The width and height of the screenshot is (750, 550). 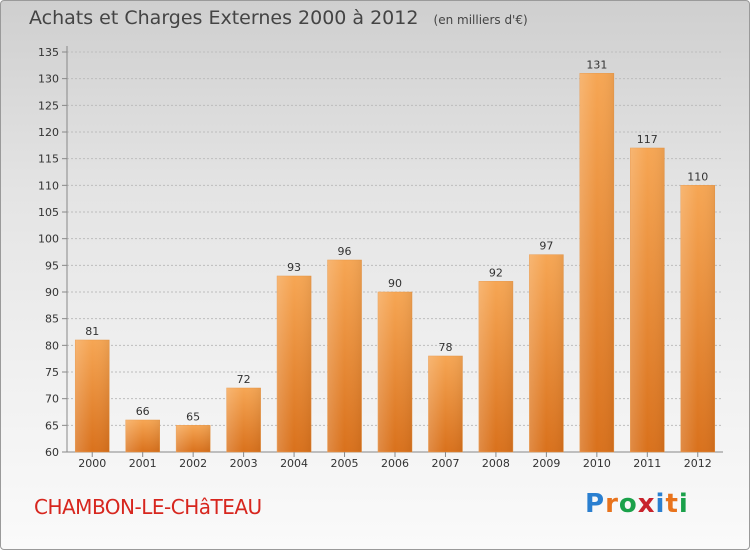 I want to click on data-label: 92, so click(x=496, y=272).